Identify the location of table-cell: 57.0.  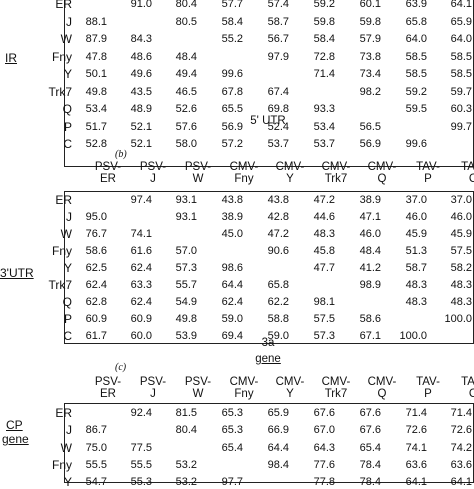
(186, 251).